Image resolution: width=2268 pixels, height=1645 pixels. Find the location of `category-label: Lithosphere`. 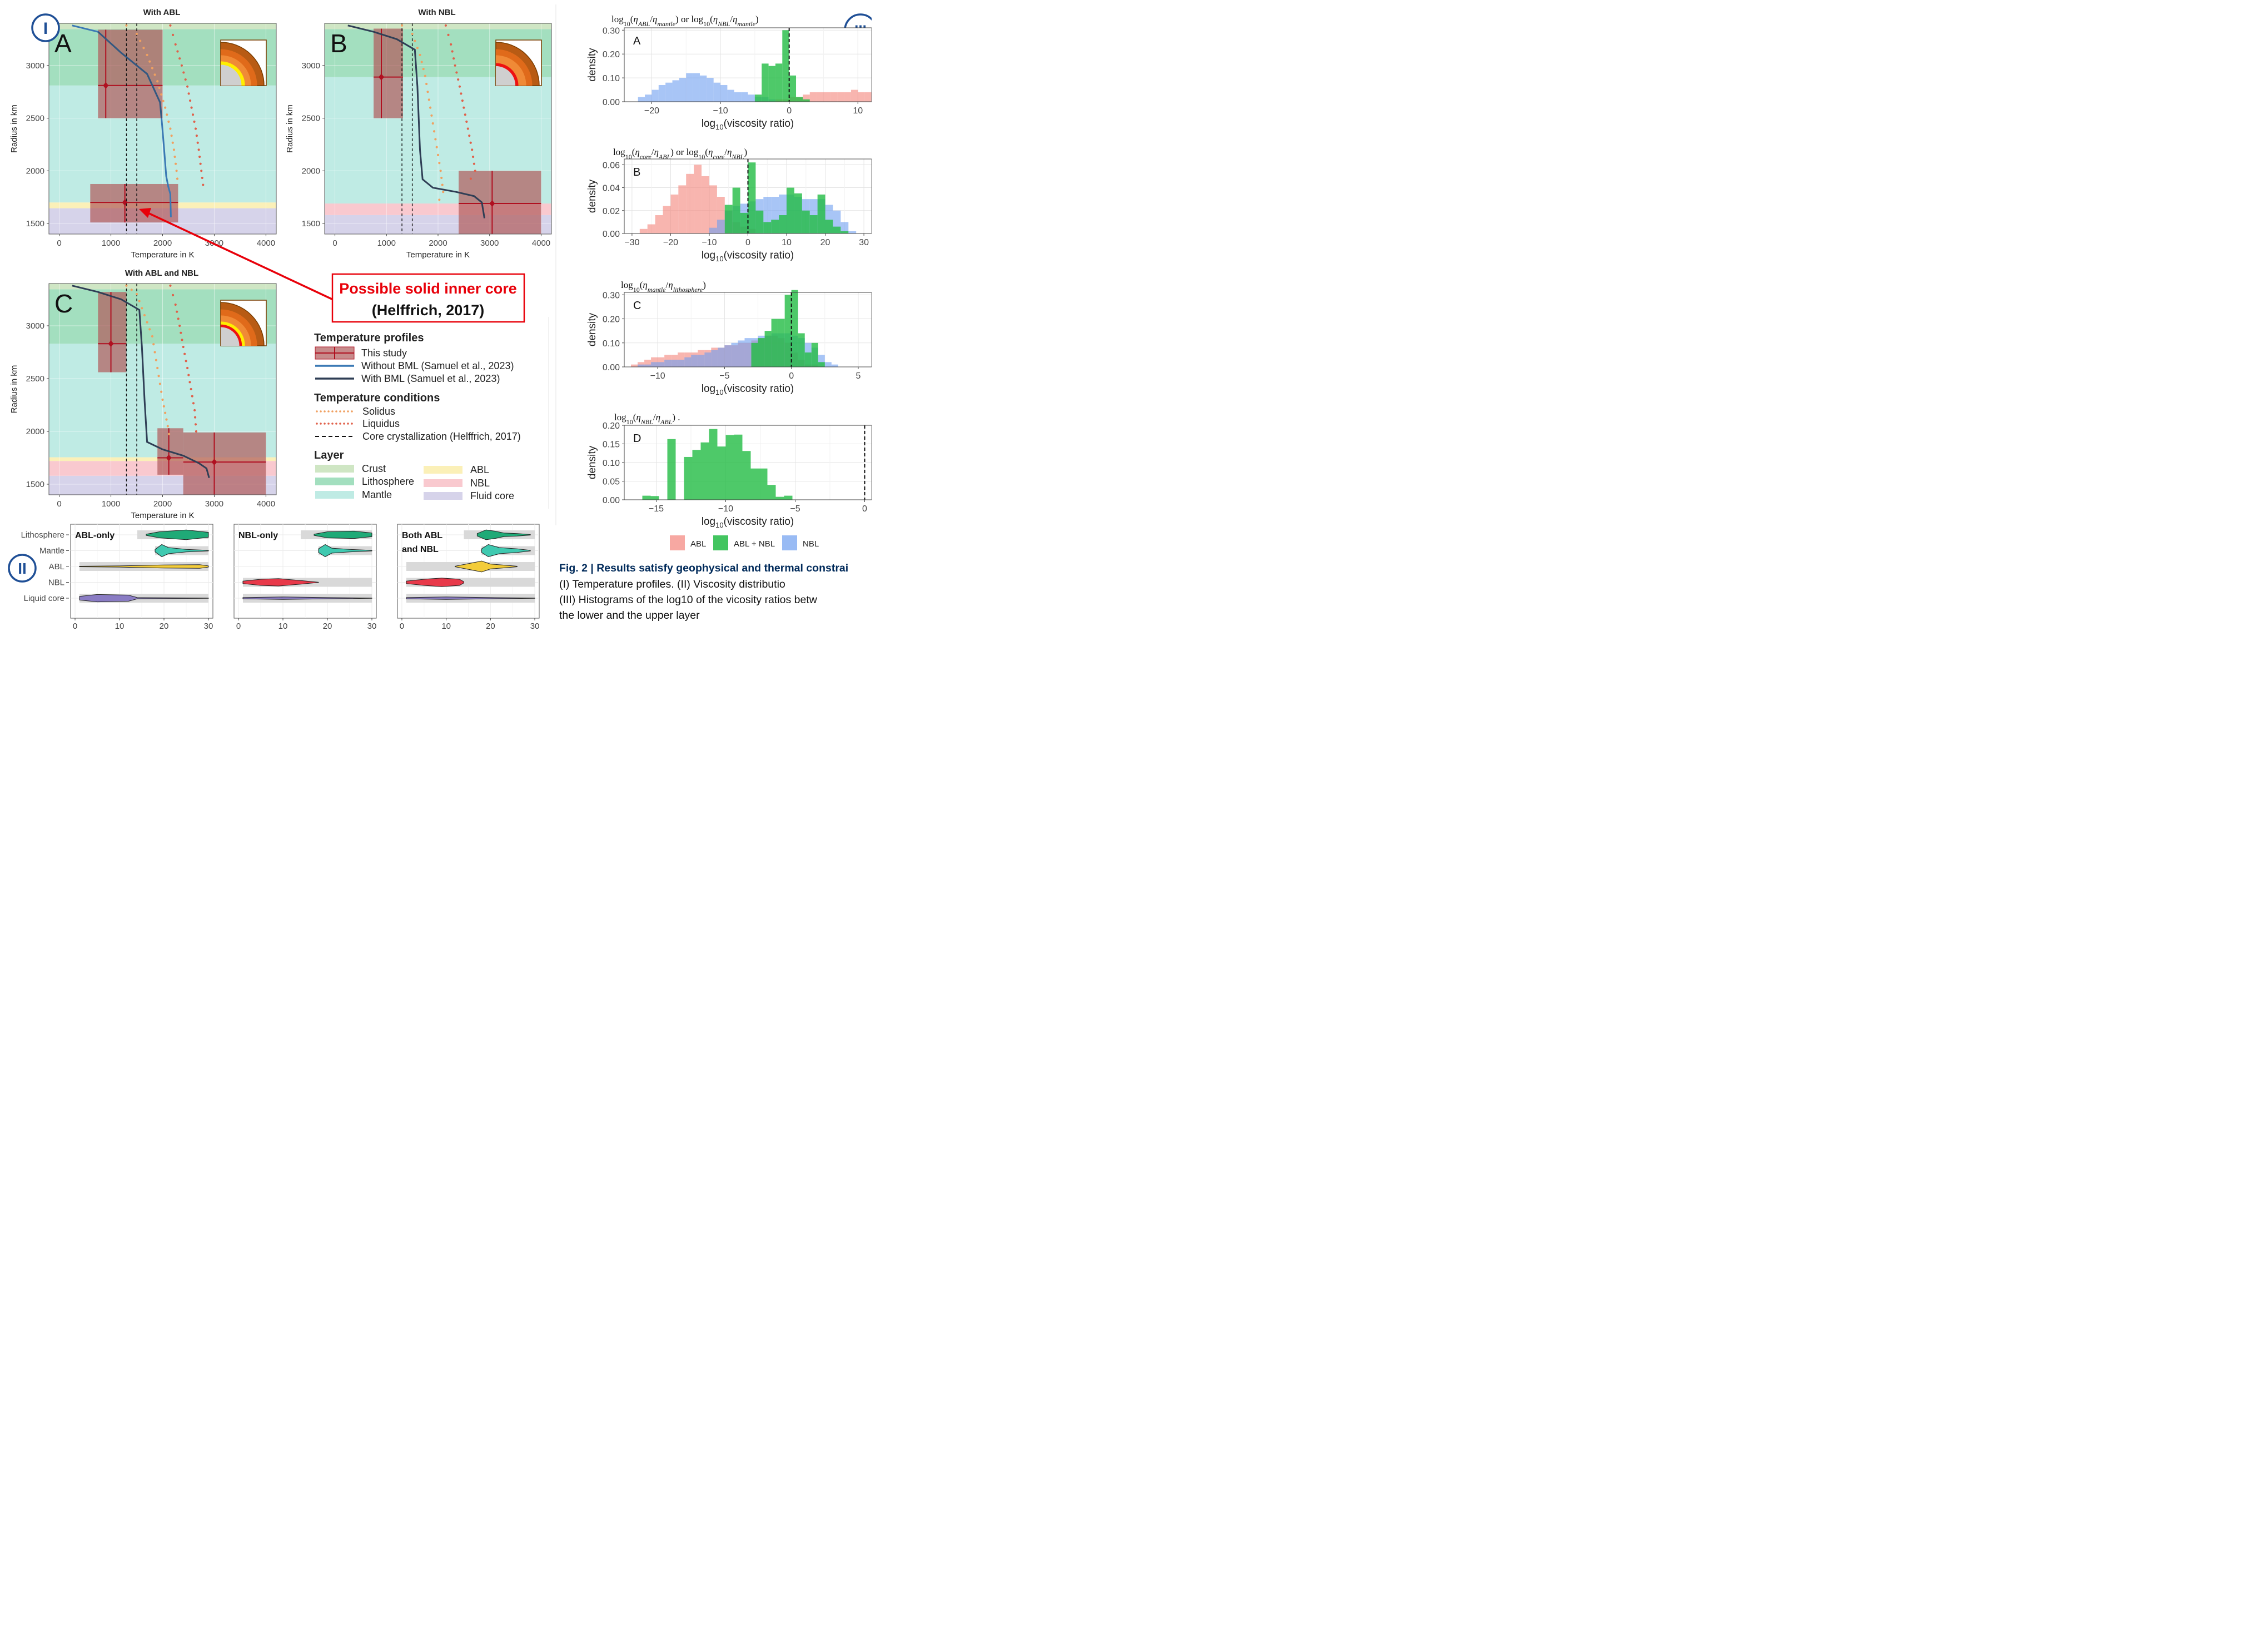

category-label: Lithosphere is located at coordinates (42, 535).